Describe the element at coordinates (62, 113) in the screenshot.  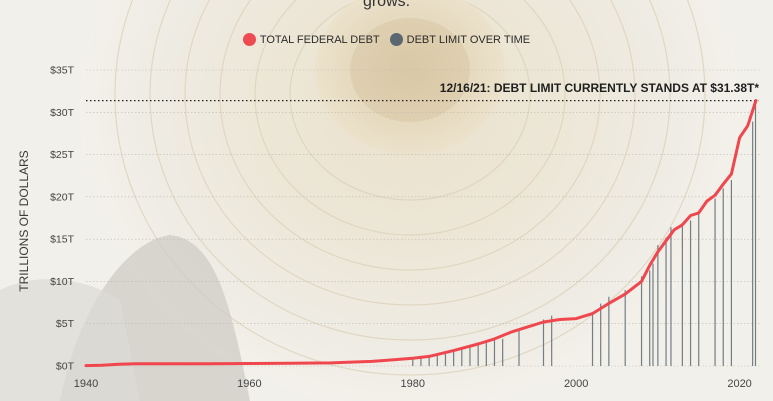
I see `y-tick-label: $30T` at that location.